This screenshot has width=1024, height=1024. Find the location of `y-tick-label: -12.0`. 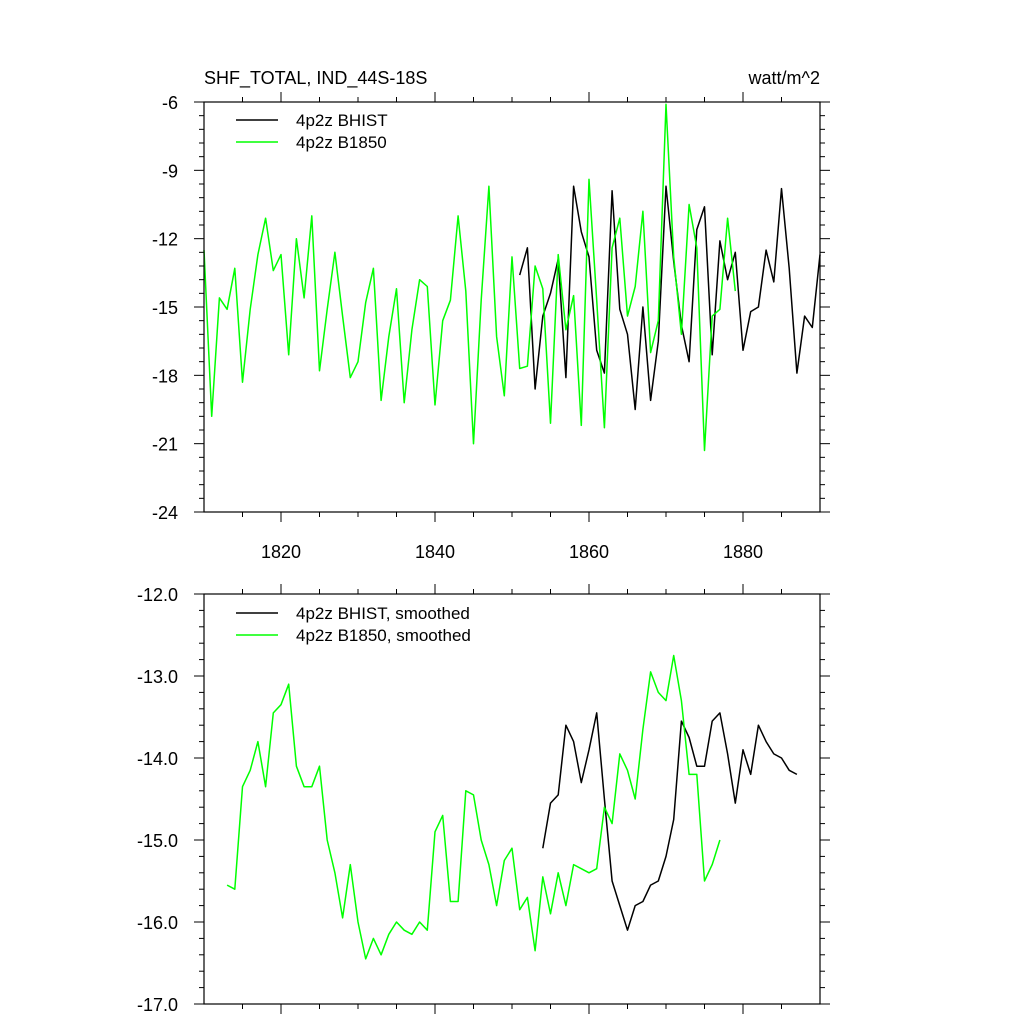

y-tick-label: -12.0 is located at coordinates (157, 595).